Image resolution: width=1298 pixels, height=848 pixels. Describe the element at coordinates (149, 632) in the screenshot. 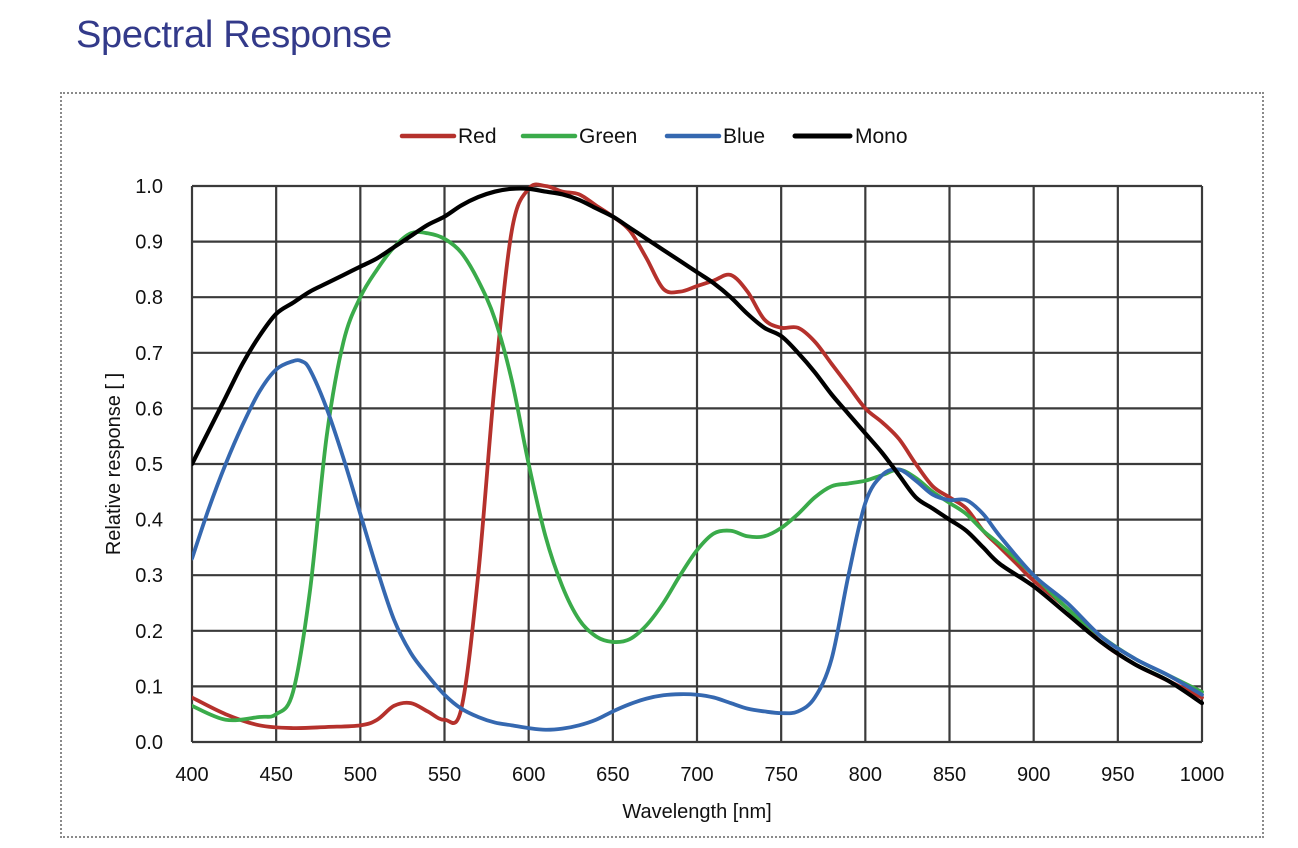

I see `y-tick-label: 0.2` at that location.